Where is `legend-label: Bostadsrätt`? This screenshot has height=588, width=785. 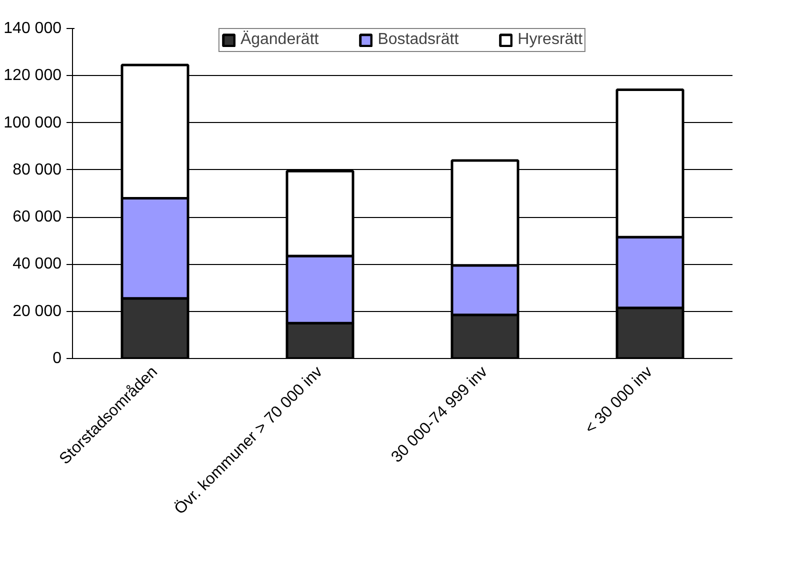 legend-label: Bostadsrätt is located at coordinates (418, 40).